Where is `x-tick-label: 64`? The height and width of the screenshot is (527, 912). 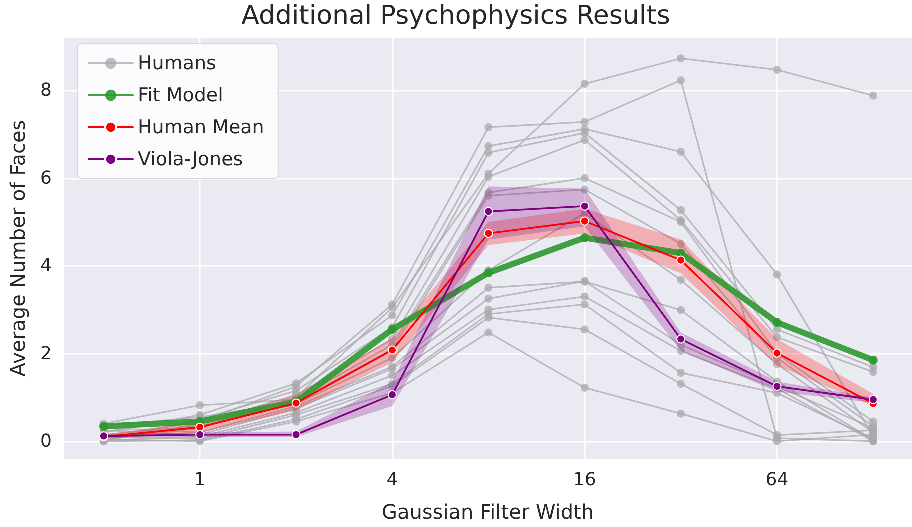
x-tick-label: 64 is located at coordinates (777, 480).